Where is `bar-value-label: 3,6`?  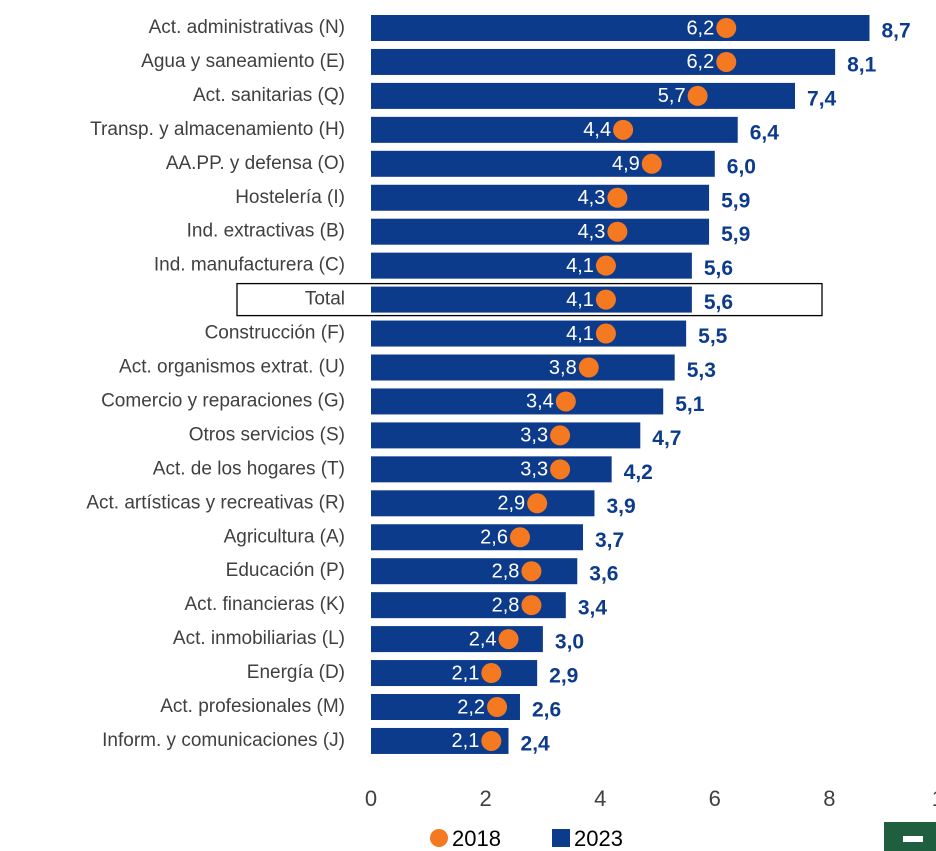
bar-value-label: 3,6 is located at coordinates (603, 574).